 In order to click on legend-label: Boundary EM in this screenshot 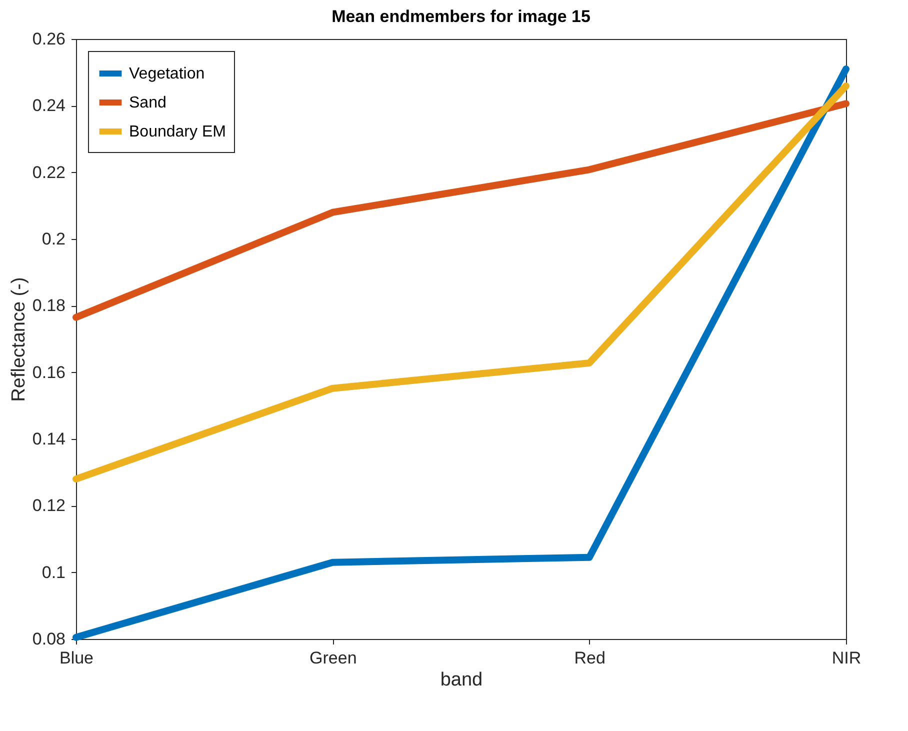, I will do `click(177, 132)`.